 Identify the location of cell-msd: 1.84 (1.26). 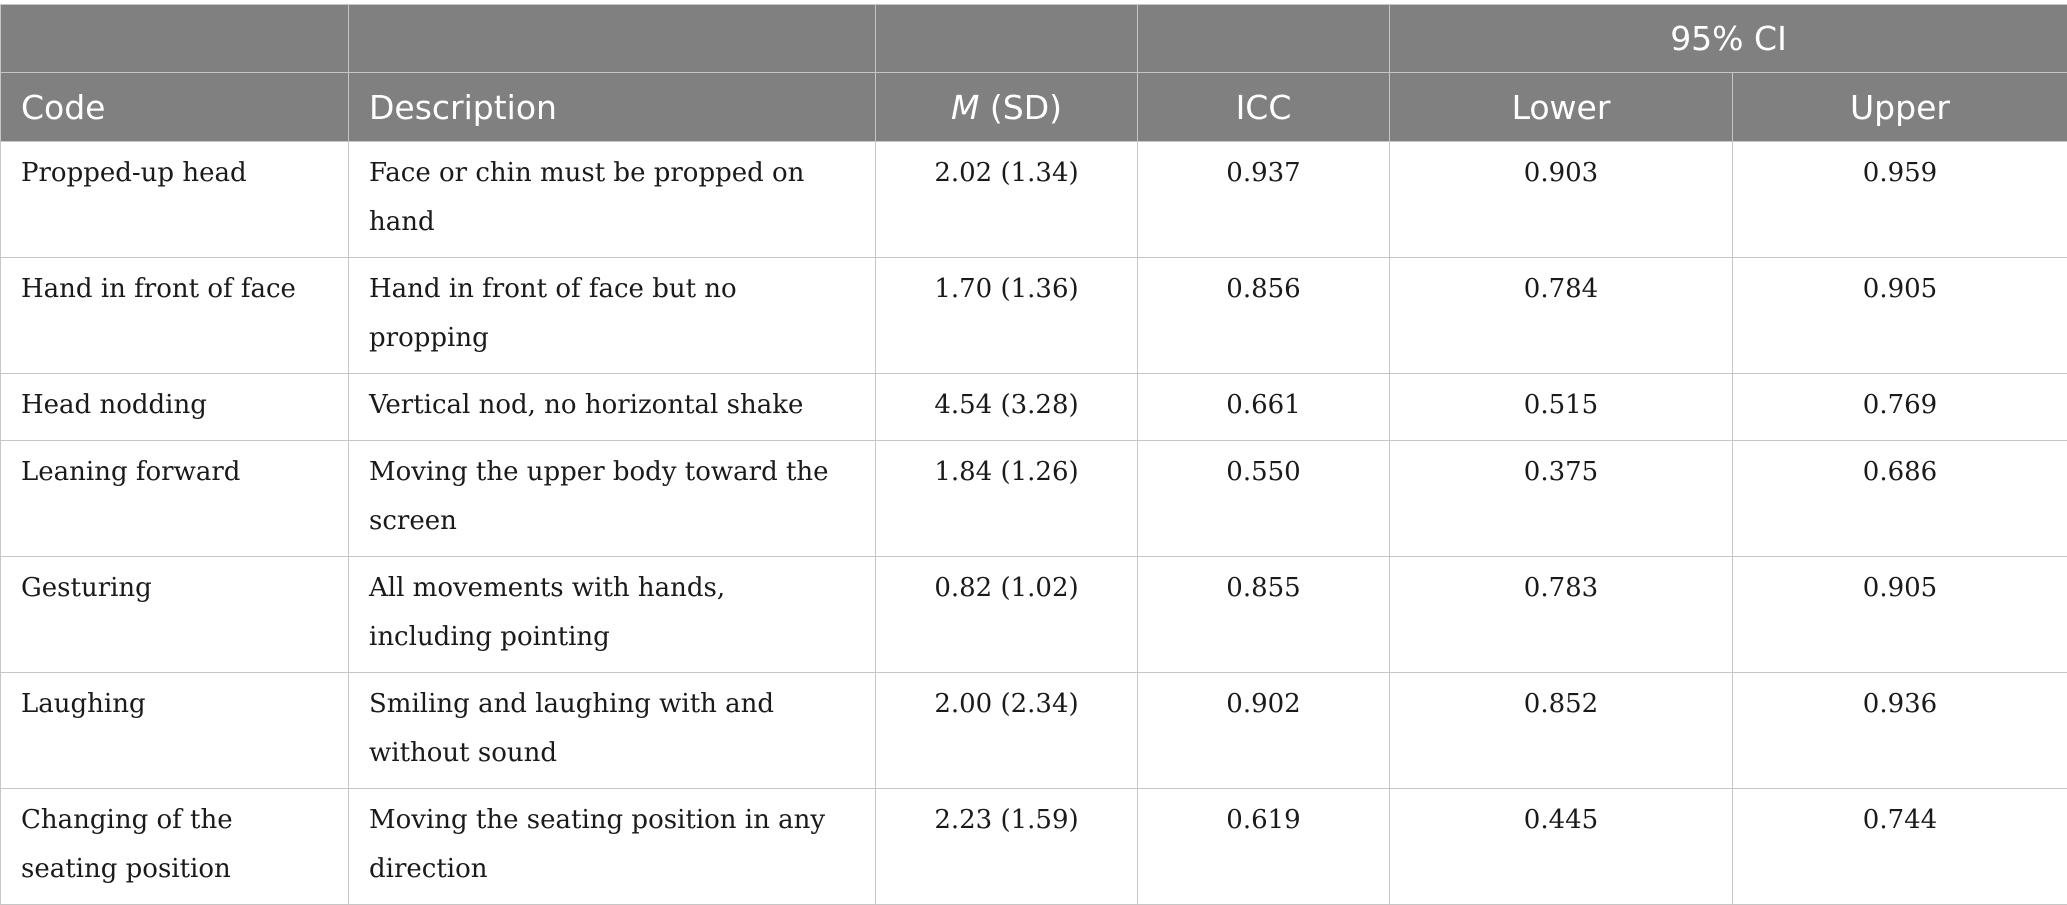
(1007, 499).